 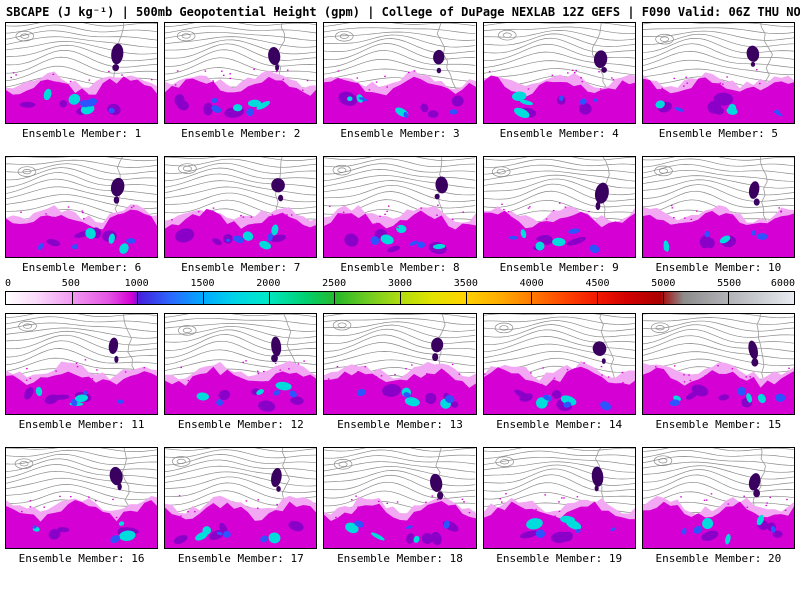 I want to click on ensemble-member-label: Ensemble Member: 4, so click(x=559, y=133).